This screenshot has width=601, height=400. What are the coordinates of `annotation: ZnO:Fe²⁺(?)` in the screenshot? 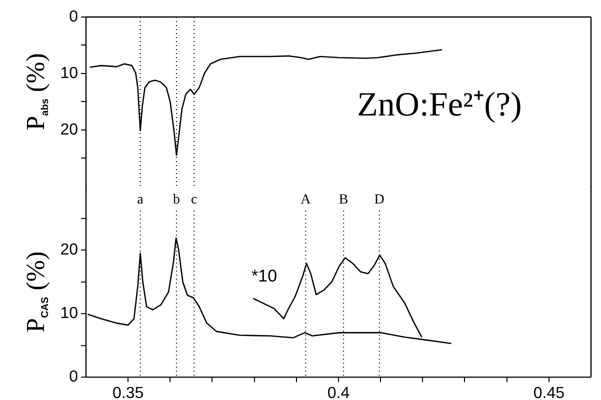 It's located at (439, 105).